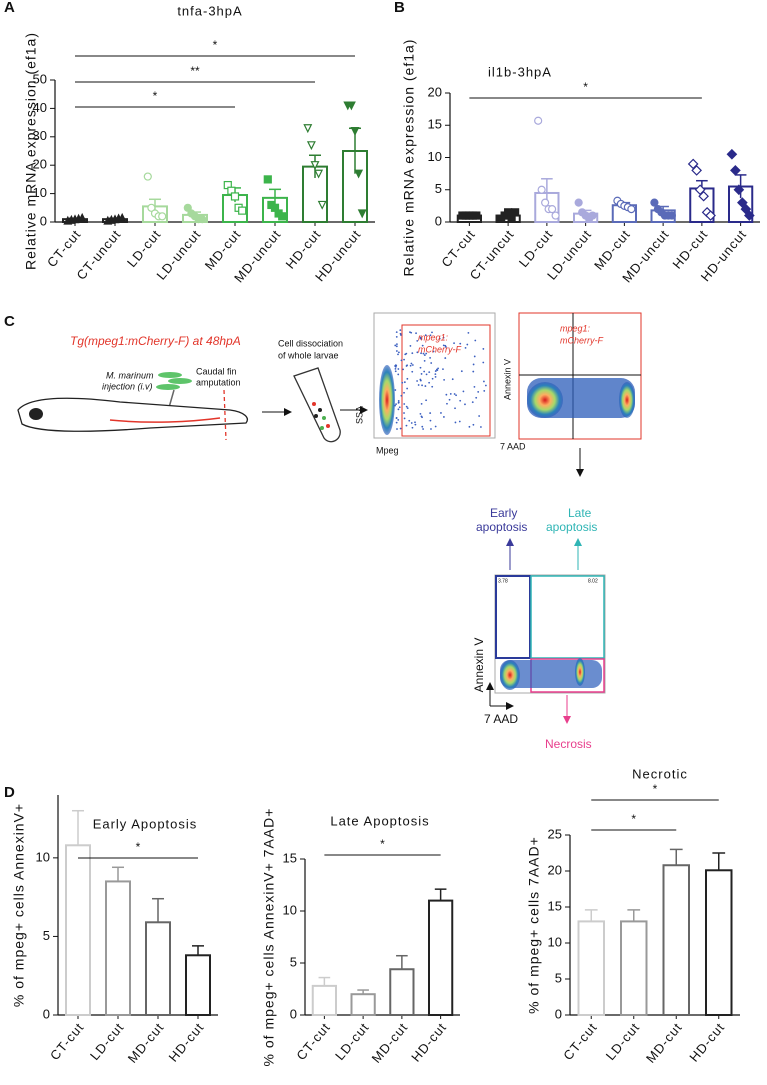  Describe the element at coordinates (387, 450) in the screenshot. I see `axis-label: Mpeg` at that location.